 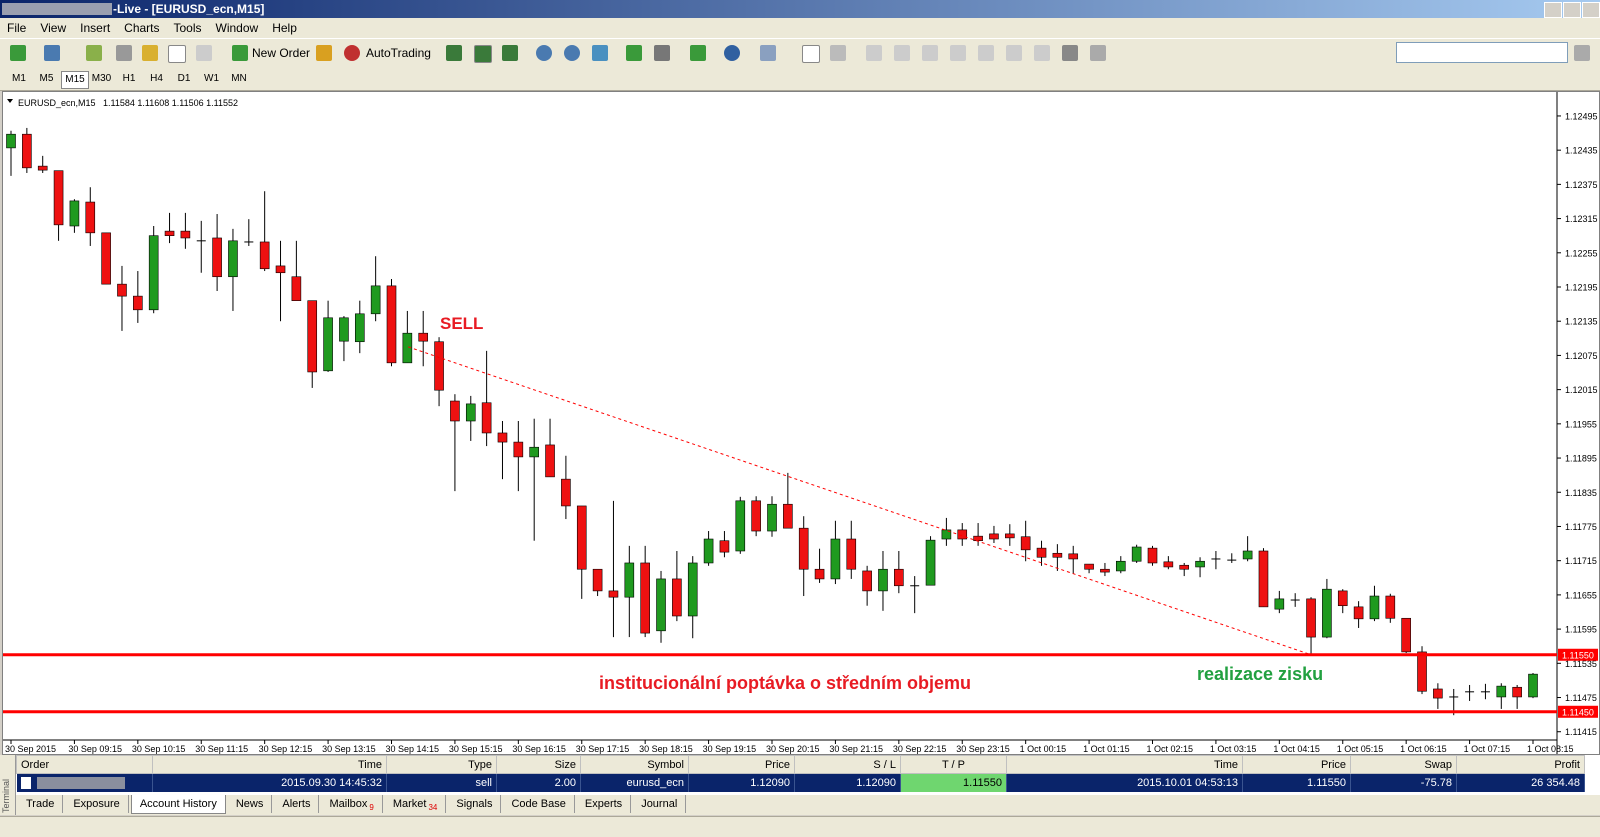 What do you see at coordinates (600, 53) in the screenshot?
I see `tile-icon` at bounding box center [600, 53].